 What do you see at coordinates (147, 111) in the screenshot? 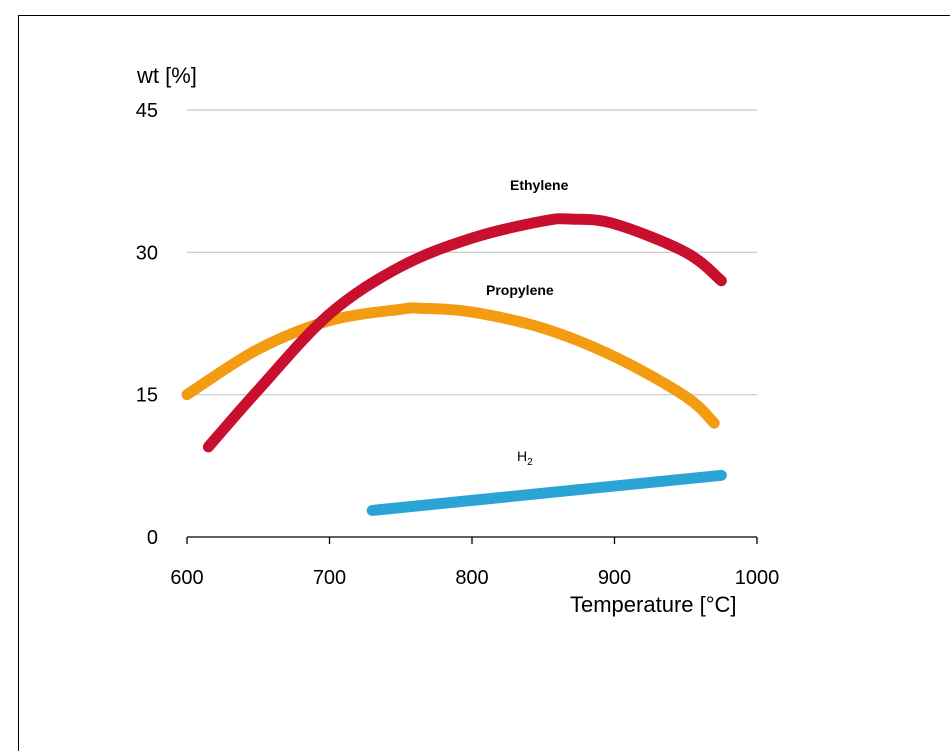
I see `y-tick-label: 45` at bounding box center [147, 111].